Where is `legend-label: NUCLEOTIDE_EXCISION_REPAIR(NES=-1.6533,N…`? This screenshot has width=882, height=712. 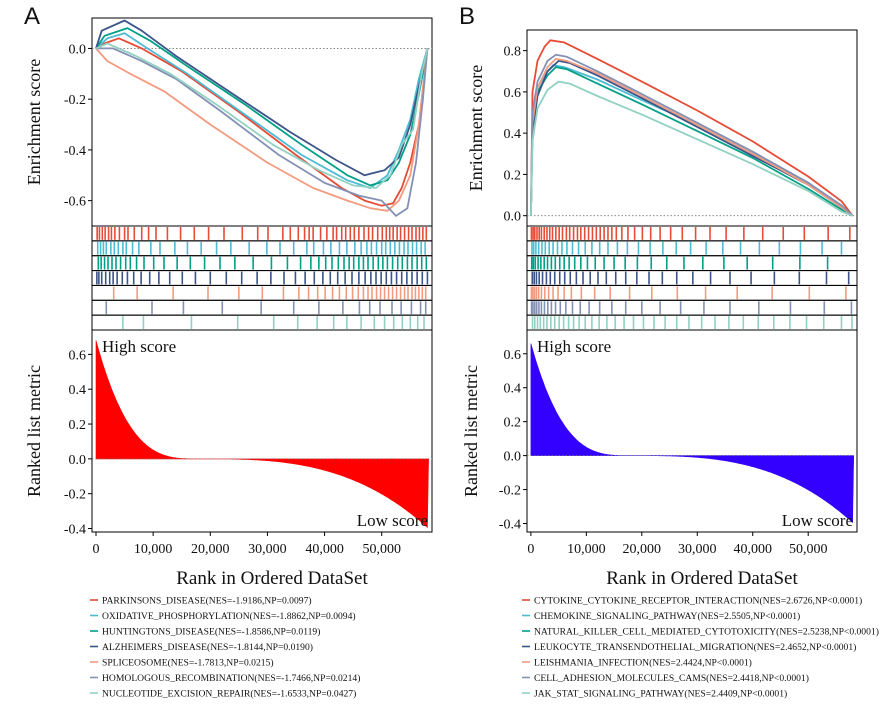 legend-label: NUCLEOTIDE_EXCISION_REPAIR(NES=-1.6533,N… is located at coordinates (229, 694).